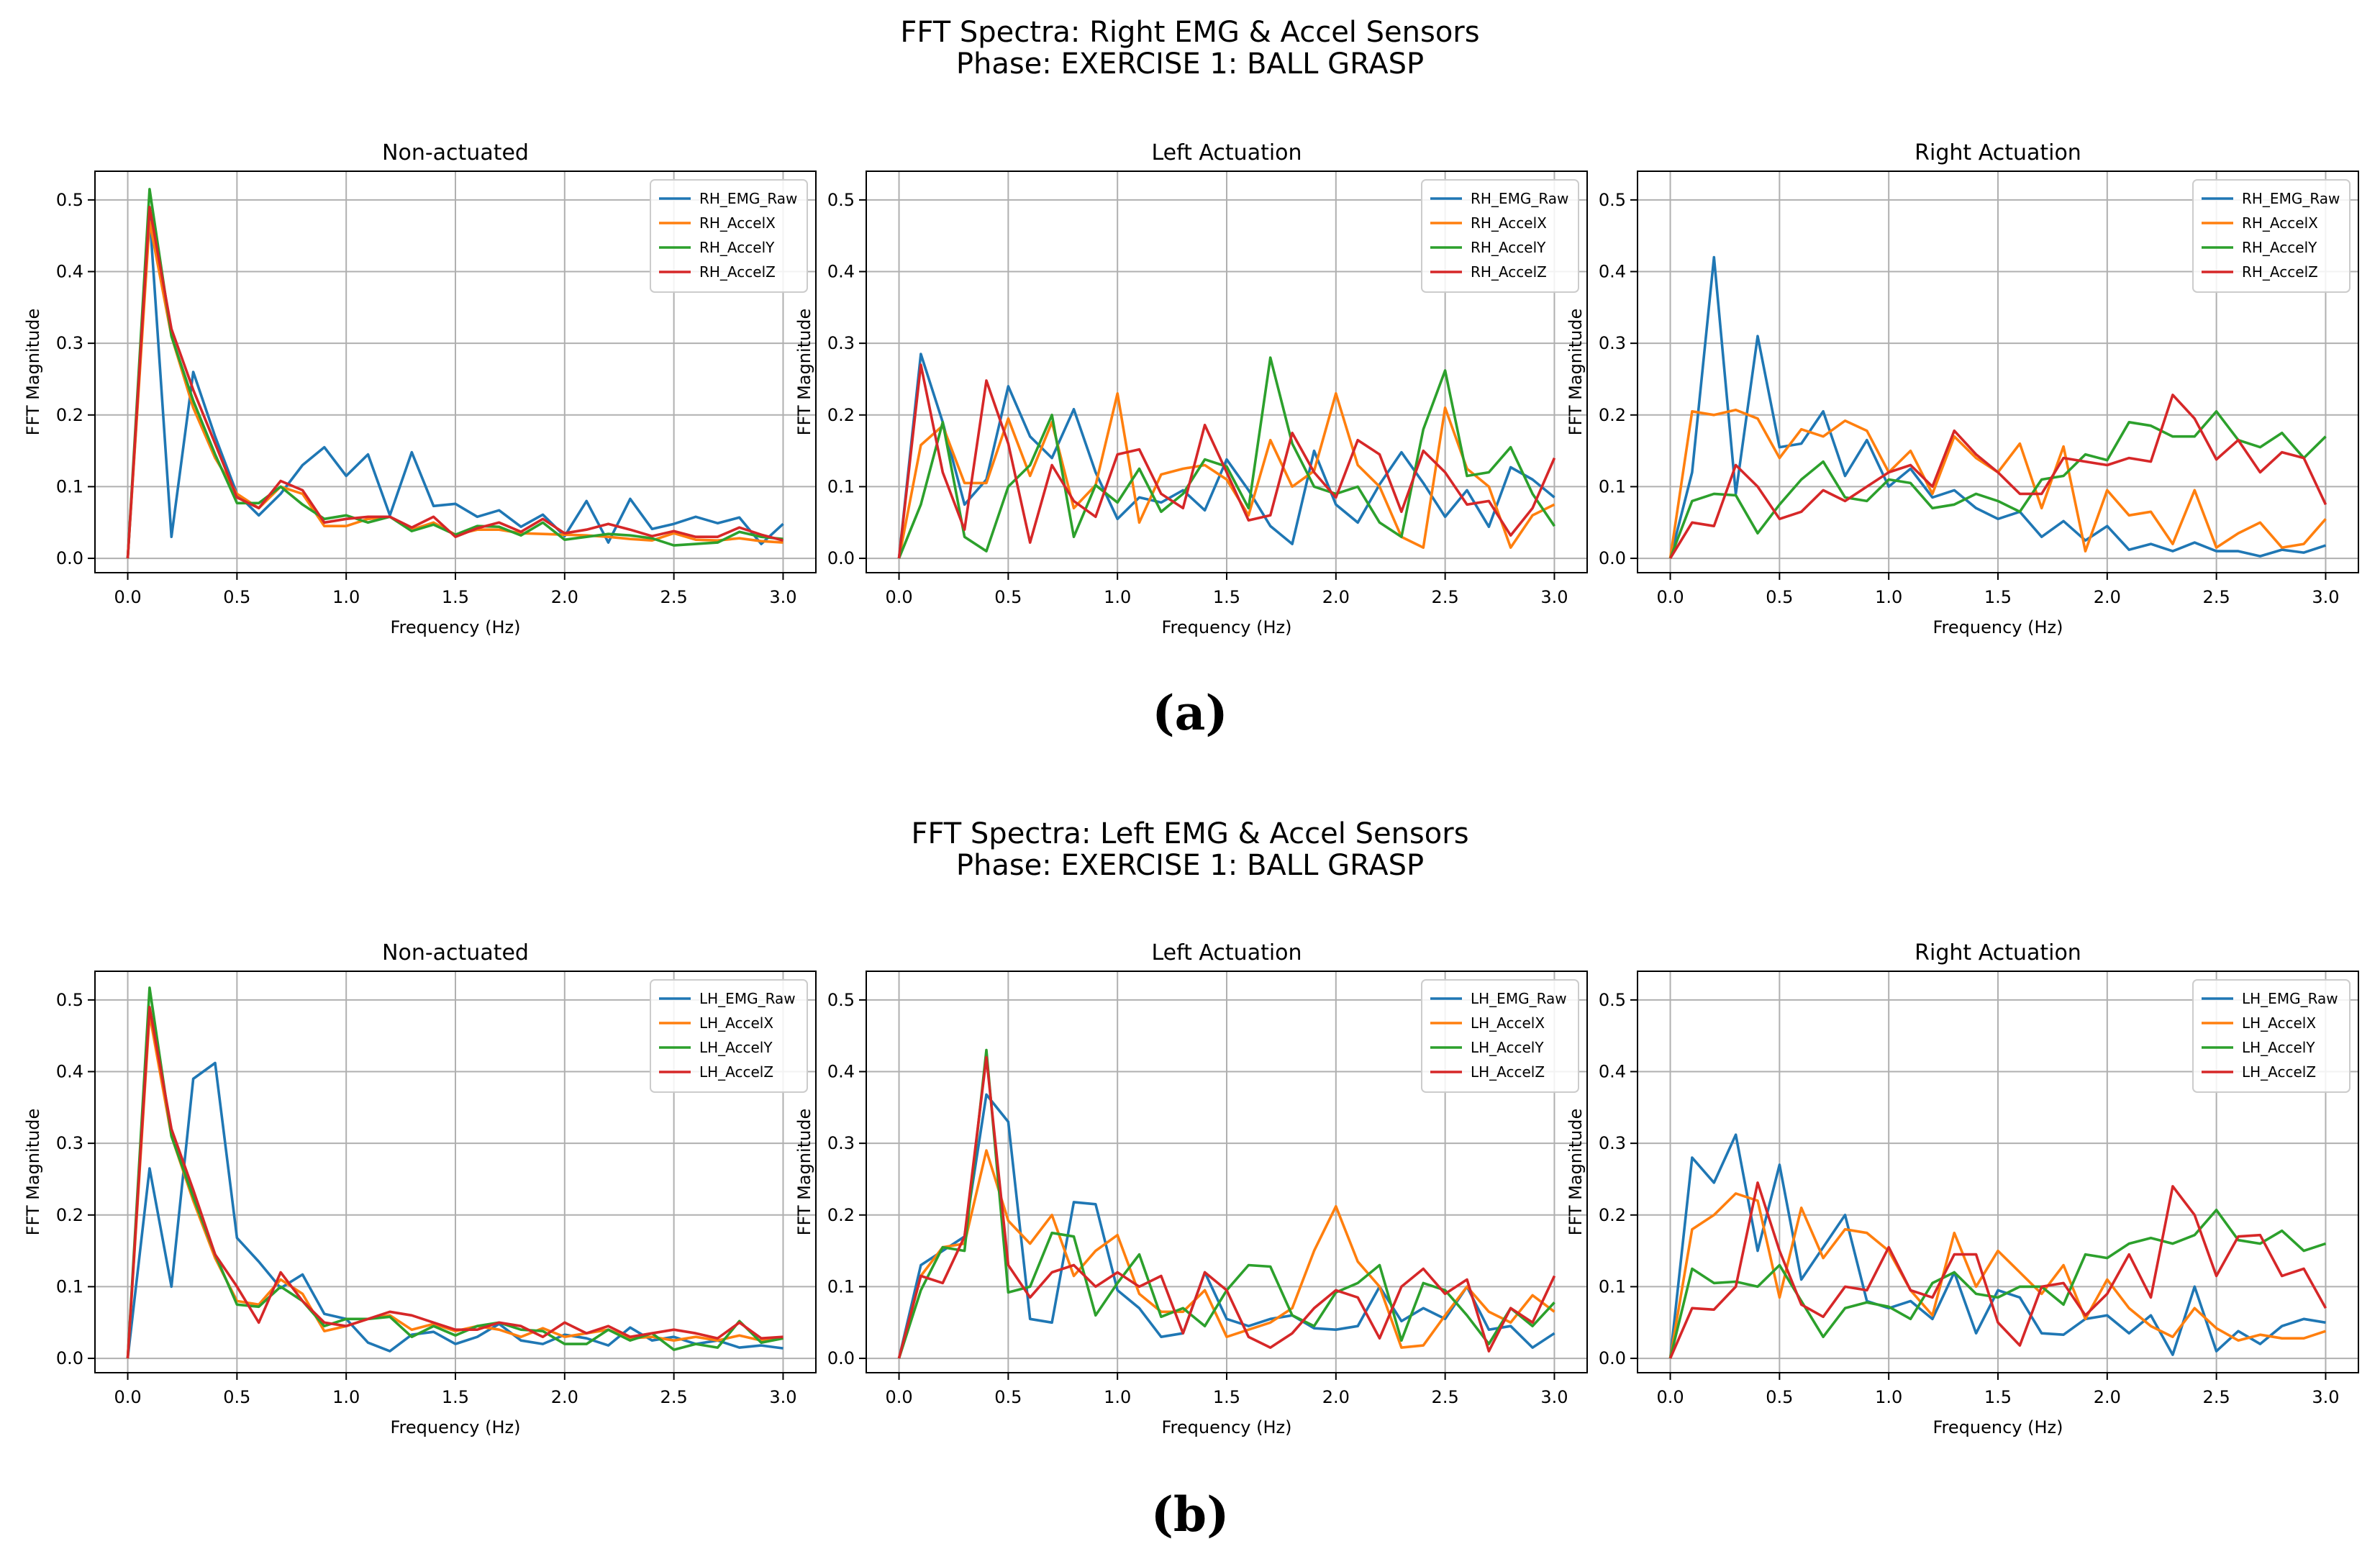 This screenshot has width=2380, height=1554. Describe the element at coordinates (1189, 713) in the screenshot. I see `caption-a: (a)` at that location.